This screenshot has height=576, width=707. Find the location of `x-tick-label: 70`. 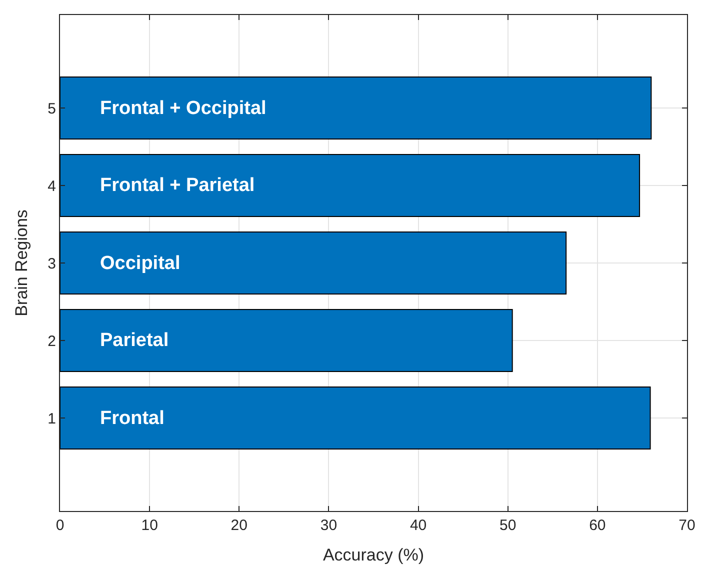

x-tick-label: 70 is located at coordinates (687, 525).